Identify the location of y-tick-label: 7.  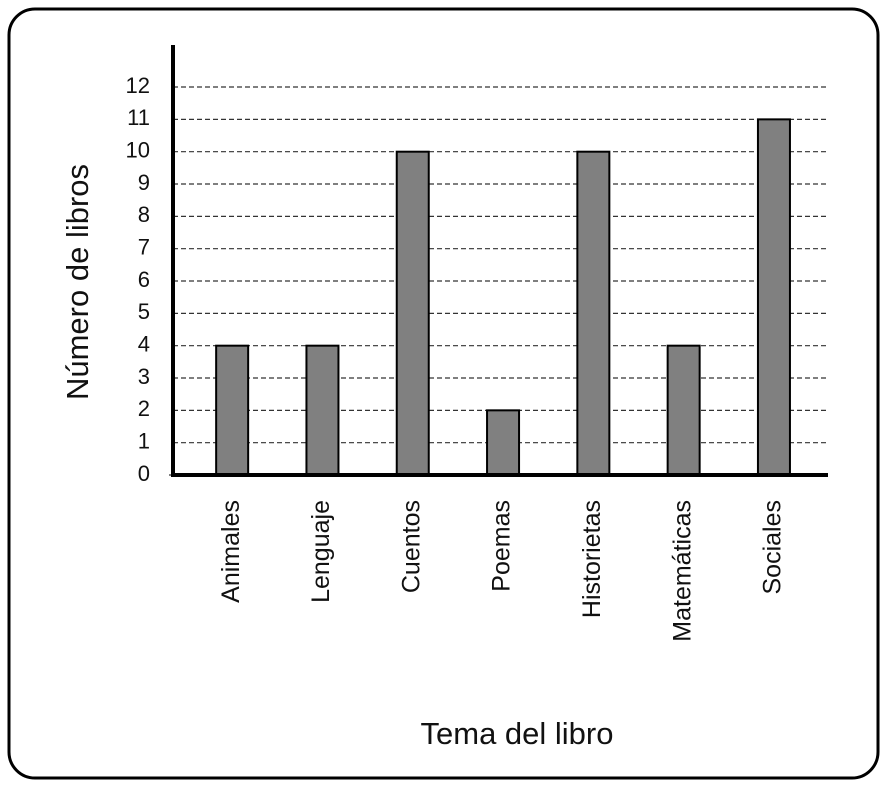
(144, 246).